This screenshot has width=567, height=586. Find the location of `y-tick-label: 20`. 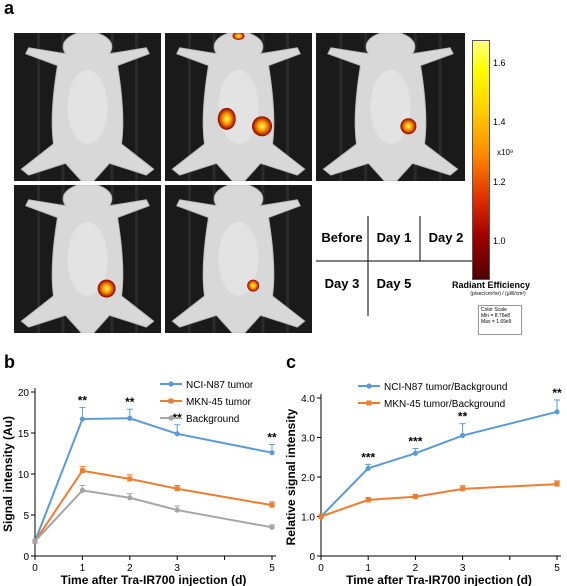

y-tick-label: 20 is located at coordinates (24, 393).